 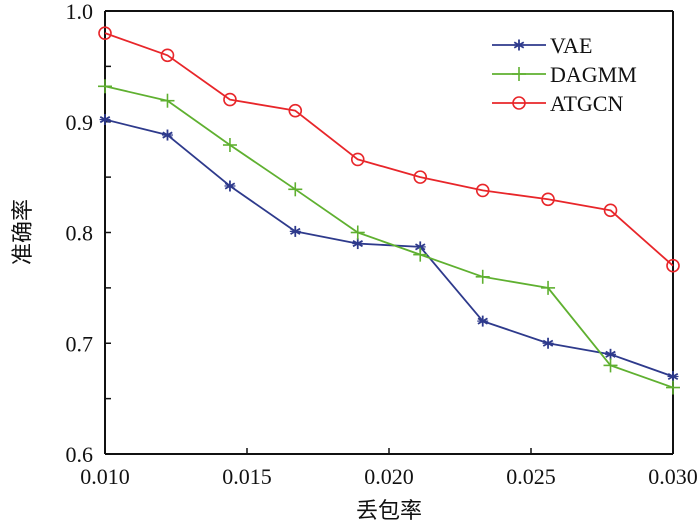 I want to click on x-axis-title: 丢包率, so click(x=389, y=511).